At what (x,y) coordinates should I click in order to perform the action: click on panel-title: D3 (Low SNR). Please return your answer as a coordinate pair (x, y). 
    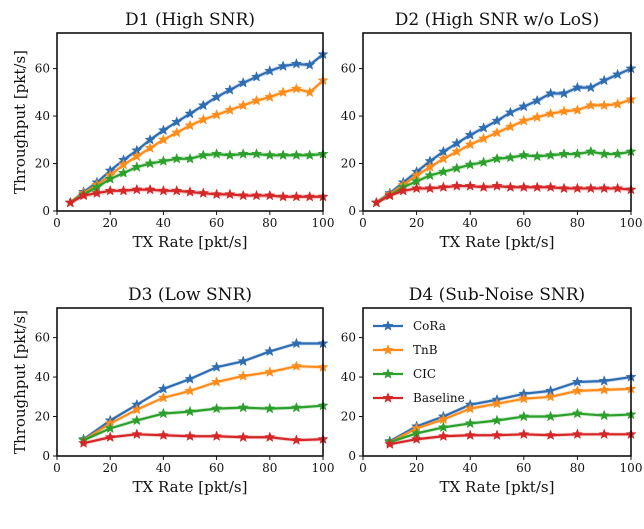
    Looking at the image, I should click on (190, 295).